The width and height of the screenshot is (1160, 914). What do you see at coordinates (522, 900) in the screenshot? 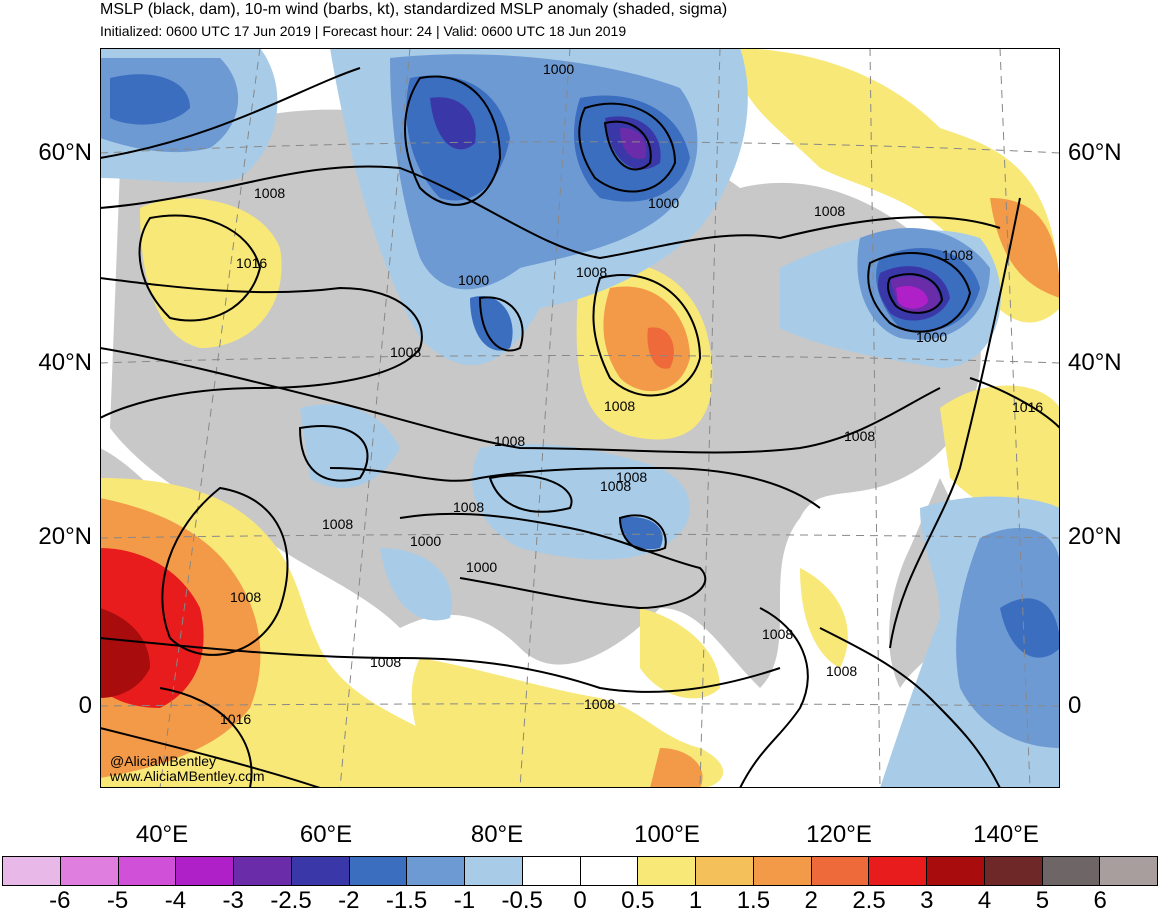
I see `colorbar-tick-label: -0.5` at bounding box center [522, 900].